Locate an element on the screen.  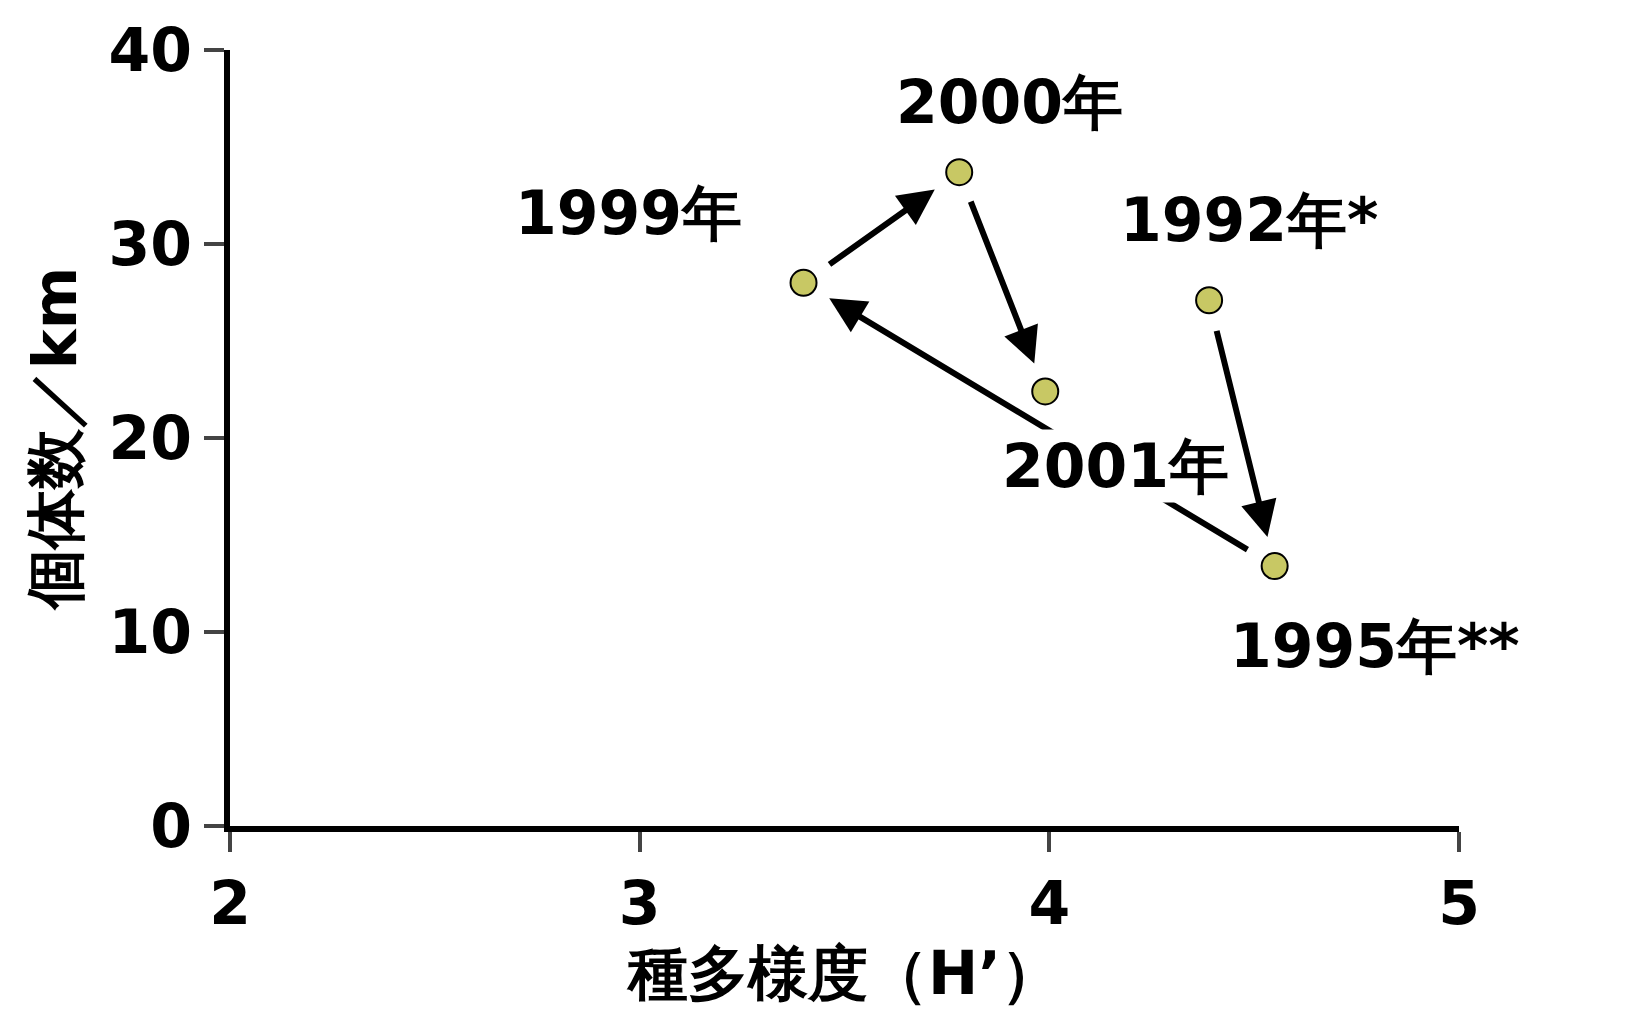
y-tick-label: 10 is located at coordinates (150, 632).